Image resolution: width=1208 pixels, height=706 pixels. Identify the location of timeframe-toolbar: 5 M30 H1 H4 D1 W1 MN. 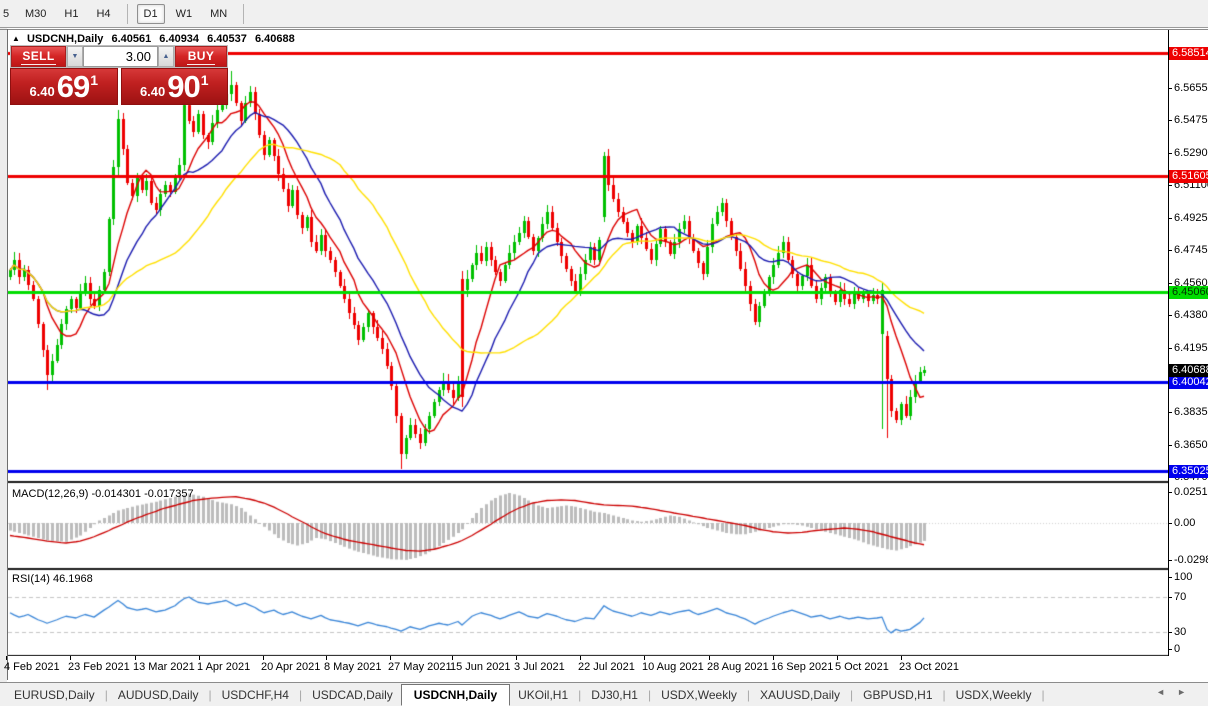
(604, 14).